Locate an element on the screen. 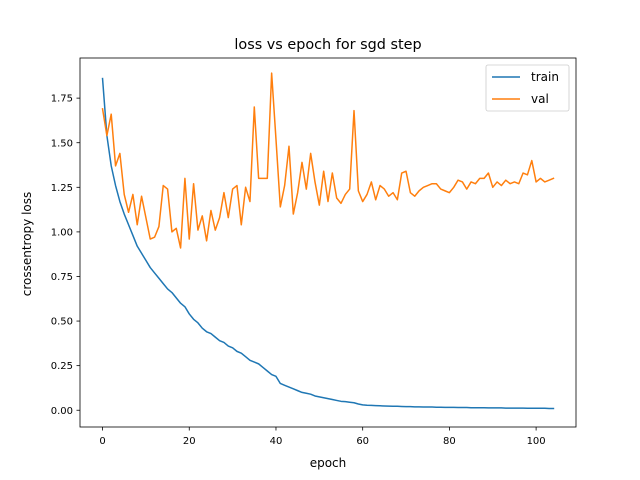  legend-label-train: train is located at coordinates (545, 77).